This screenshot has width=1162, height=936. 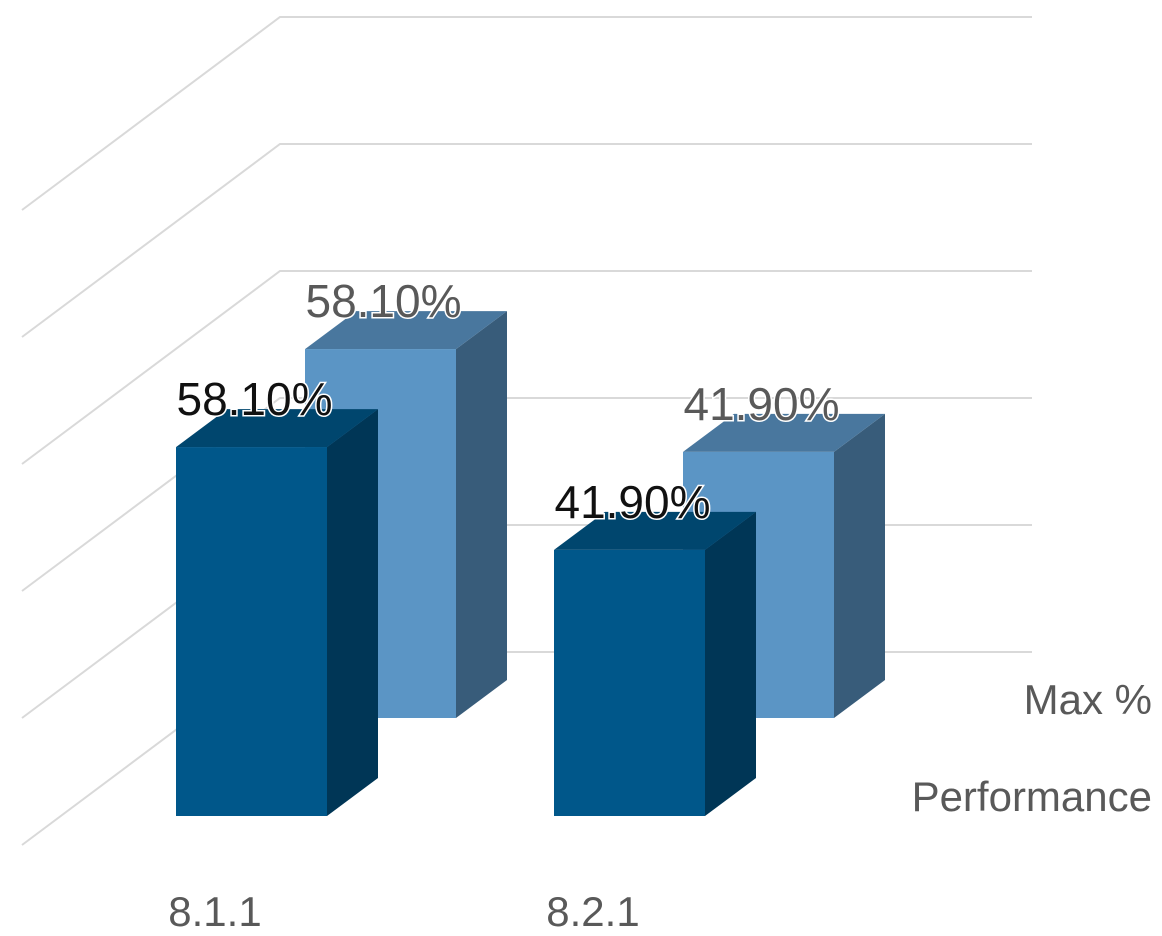 I want to click on x-tick-label: 8.1.1, so click(x=214, y=911).